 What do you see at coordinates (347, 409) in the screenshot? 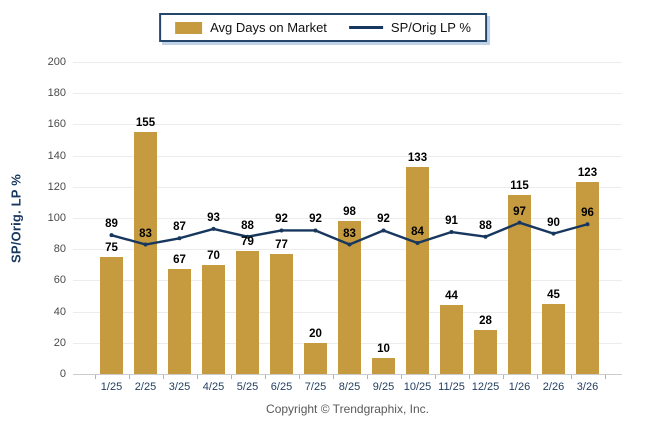
I see `copyright-text: Copyright © Trendgraphix, Inc.` at bounding box center [347, 409].